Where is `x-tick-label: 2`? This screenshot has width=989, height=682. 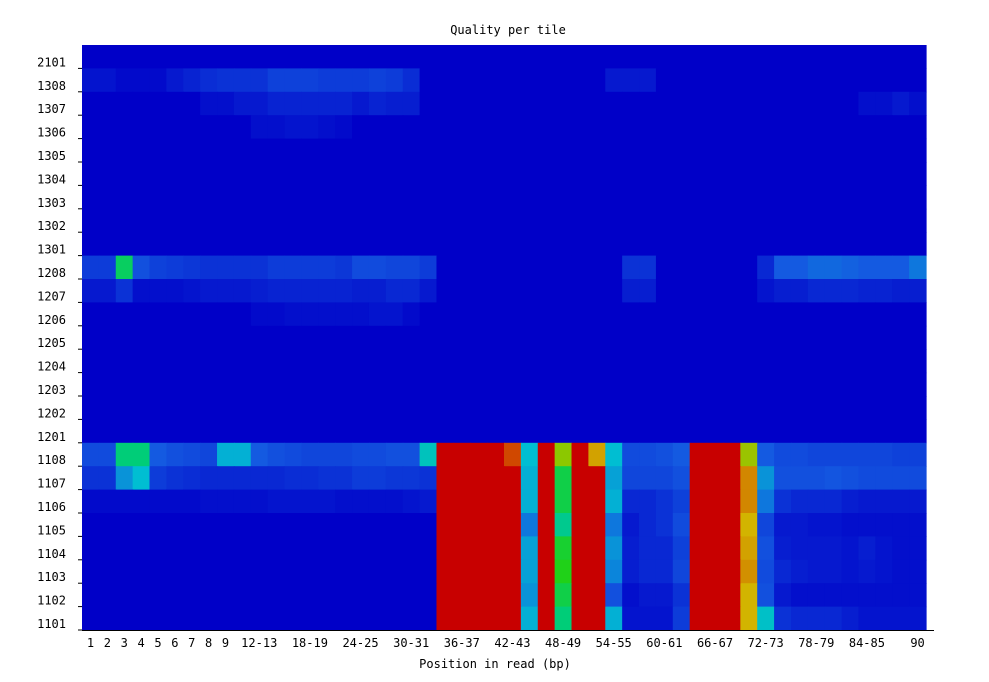 x-tick-label: 2 is located at coordinates (107, 643).